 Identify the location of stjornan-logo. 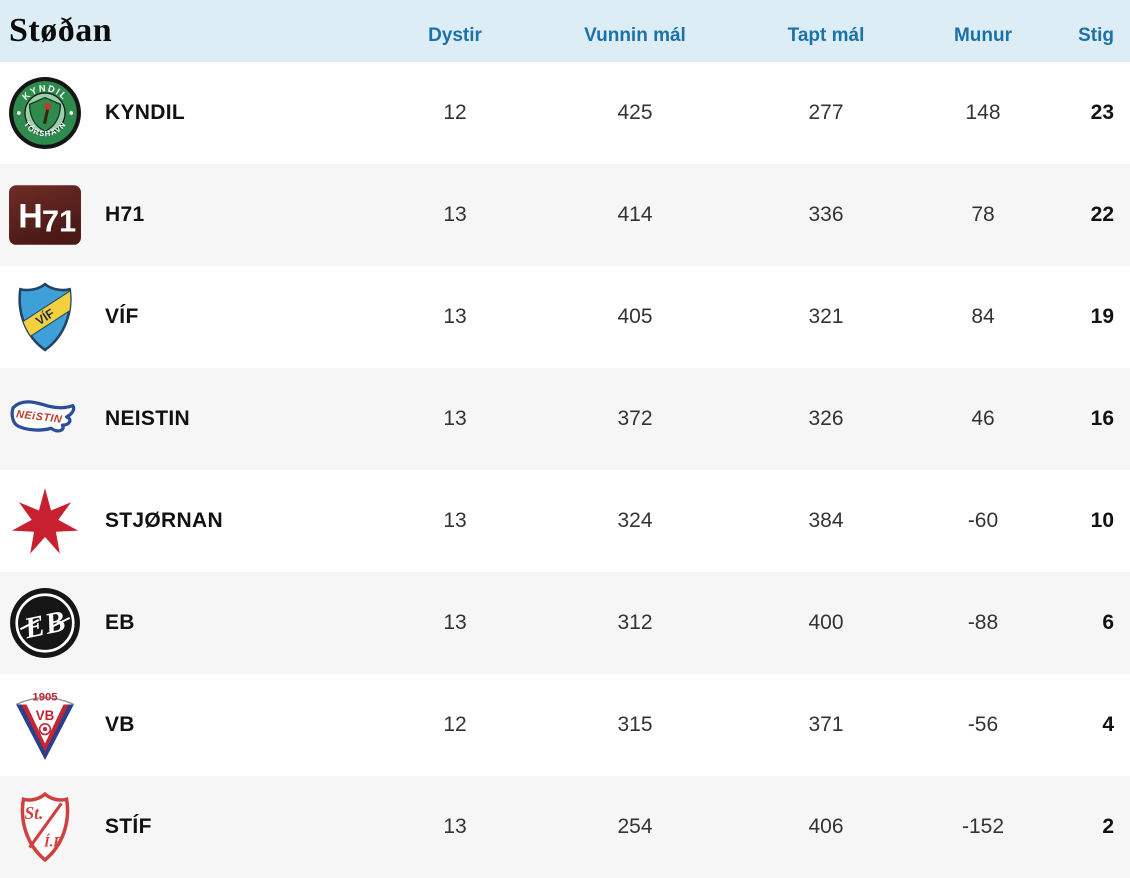
(45, 521).